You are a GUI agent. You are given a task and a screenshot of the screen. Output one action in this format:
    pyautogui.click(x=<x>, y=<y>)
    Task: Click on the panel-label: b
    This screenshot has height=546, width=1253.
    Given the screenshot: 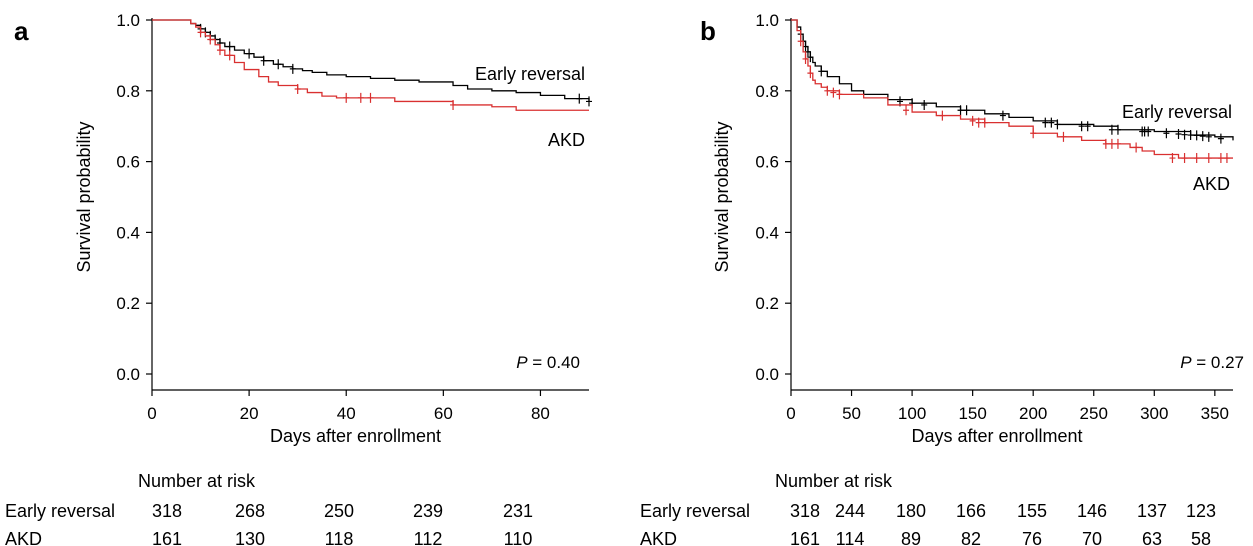 What is the action you would take?
    pyautogui.click(x=708, y=31)
    